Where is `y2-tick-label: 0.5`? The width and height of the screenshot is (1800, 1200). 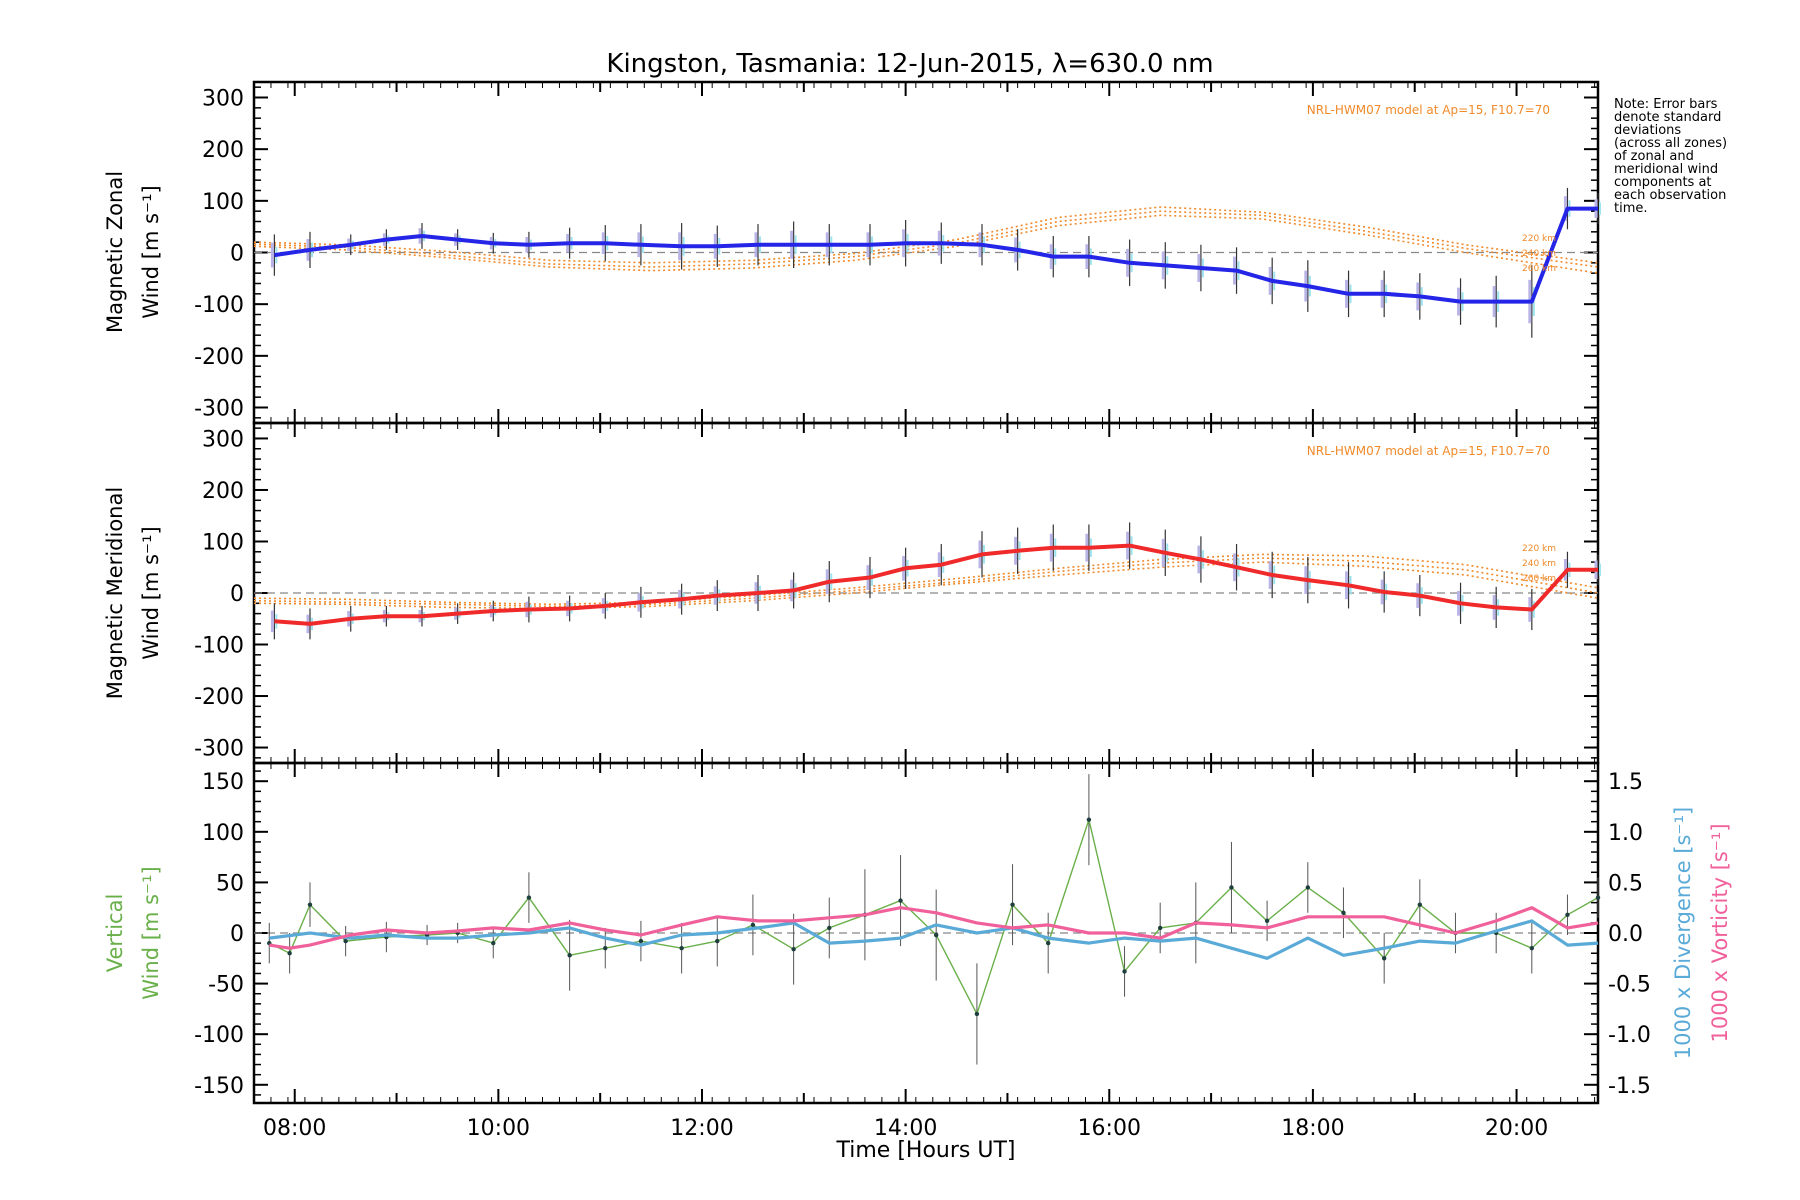 y2-tick-label: 0.5 is located at coordinates (1625, 883).